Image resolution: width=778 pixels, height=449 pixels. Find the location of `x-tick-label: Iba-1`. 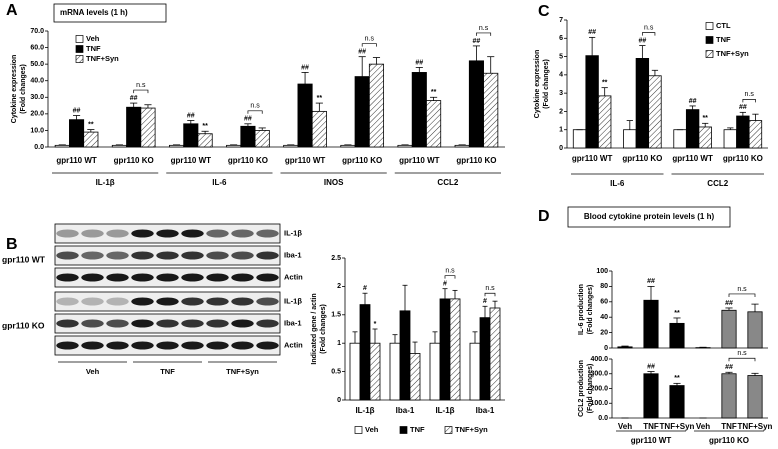

x-tick-label: Iba-1 is located at coordinates (405, 410).